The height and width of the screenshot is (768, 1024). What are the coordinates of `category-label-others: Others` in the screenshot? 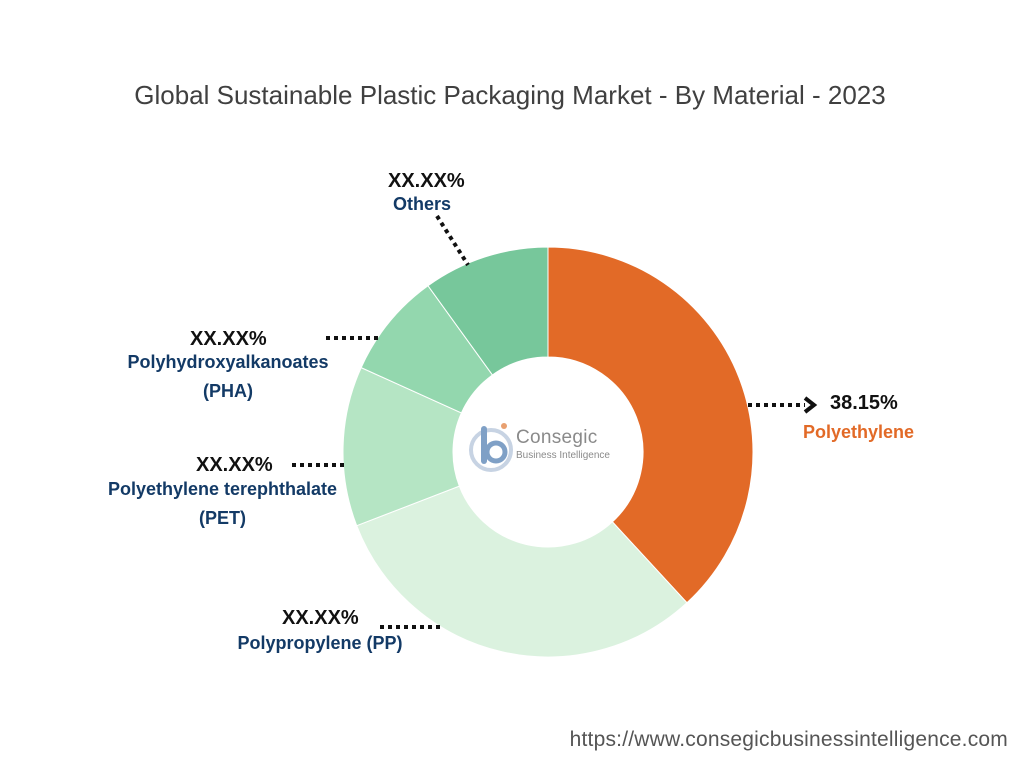 It's located at (422, 204).